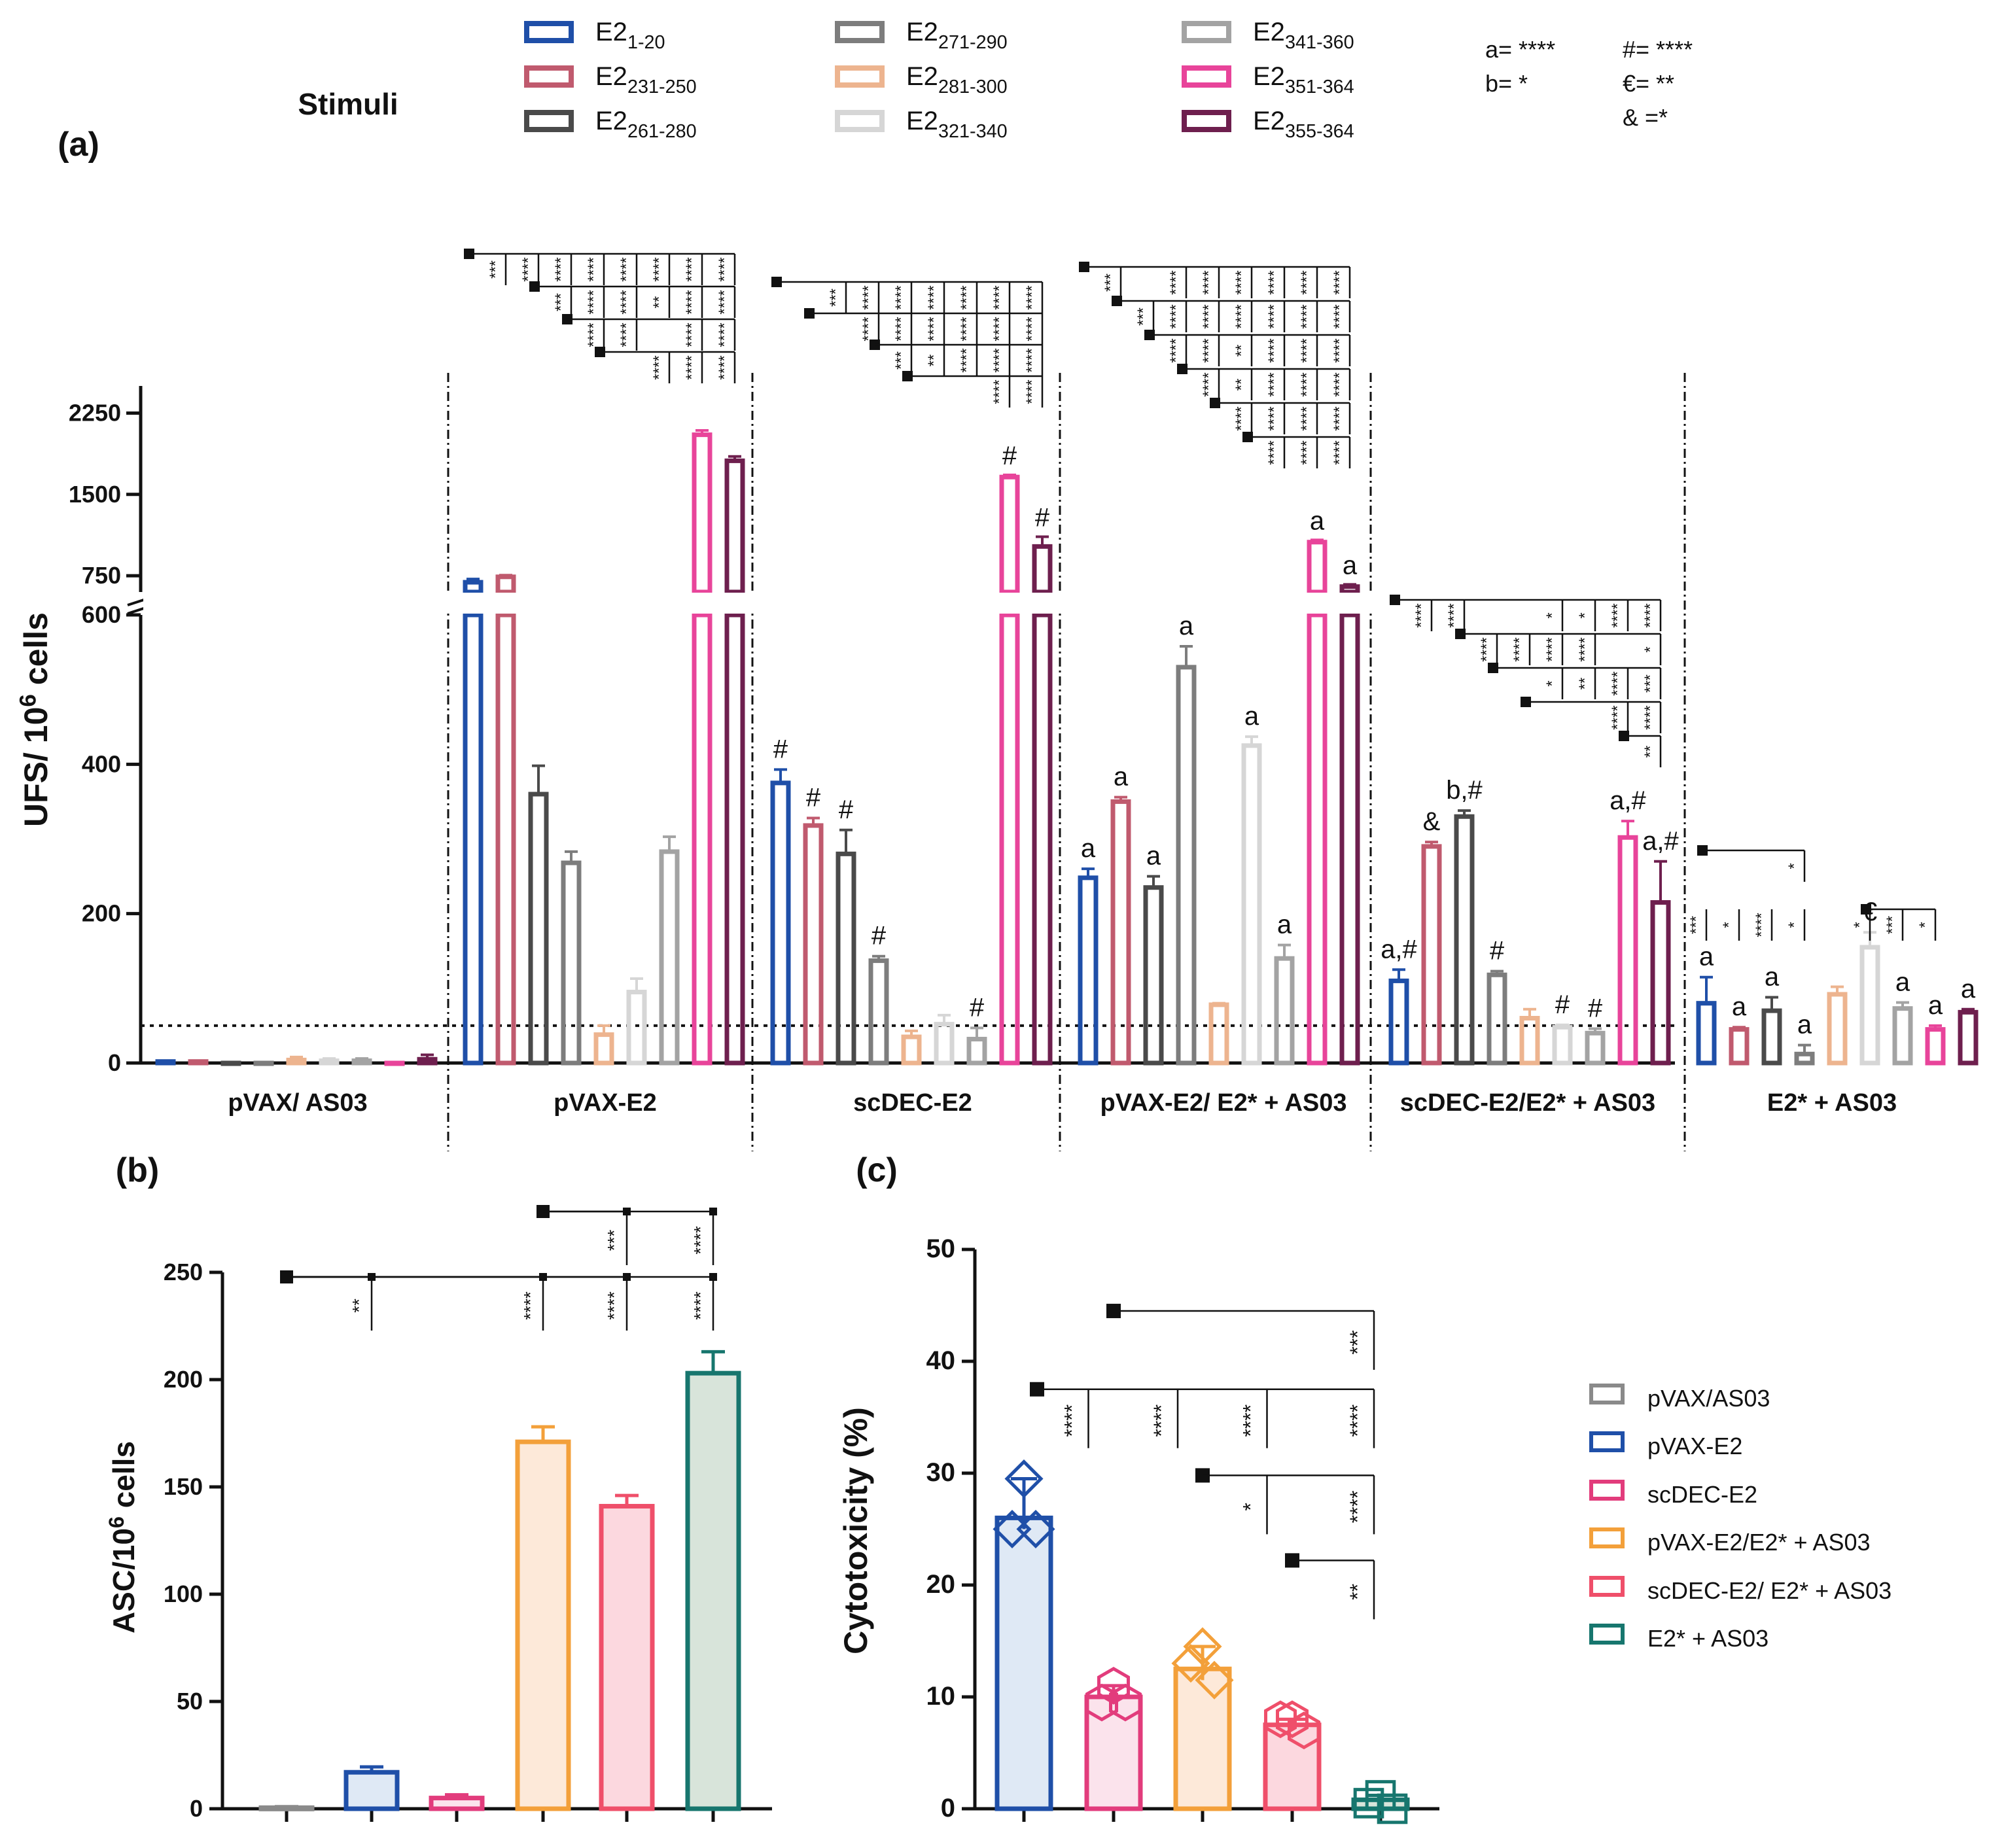  Describe the element at coordinates (1153, 856) in the screenshot. I see `annotation-2-3: a` at that location.